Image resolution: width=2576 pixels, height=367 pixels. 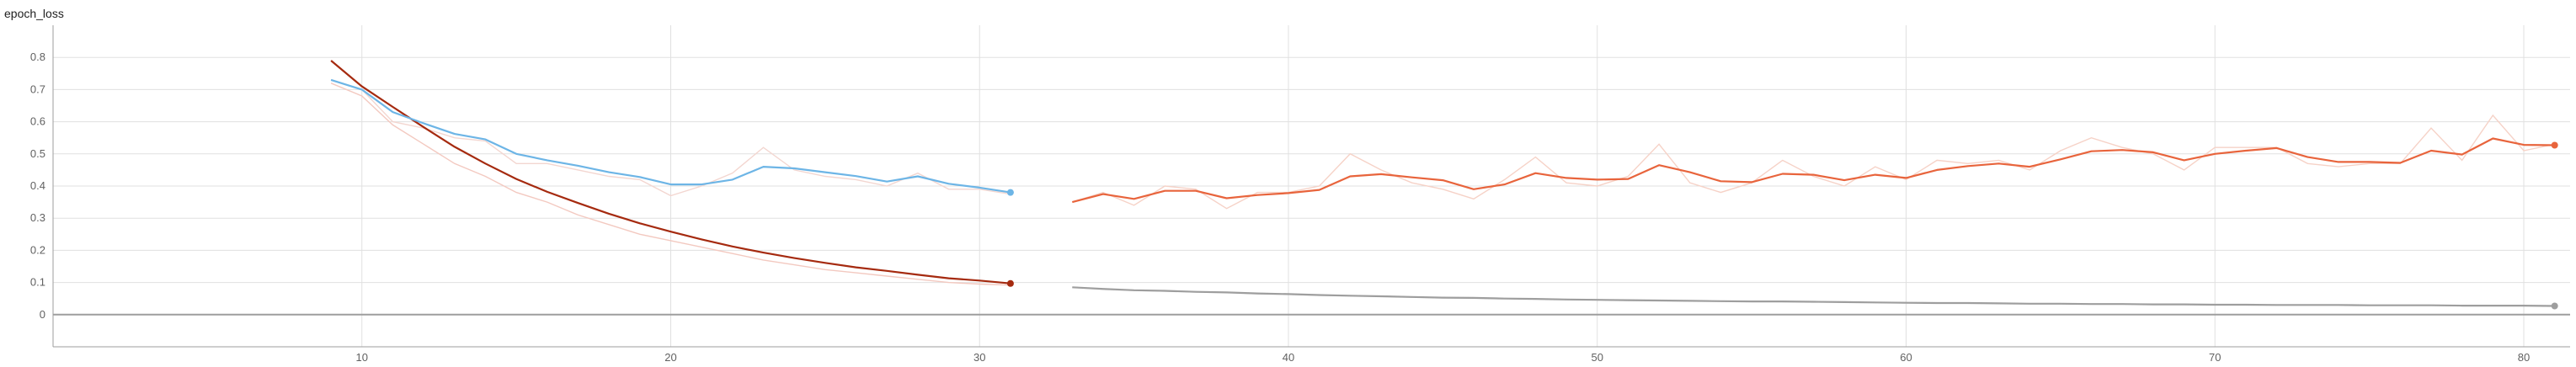 I want to click on x-tick-label: 70, so click(x=2215, y=357).